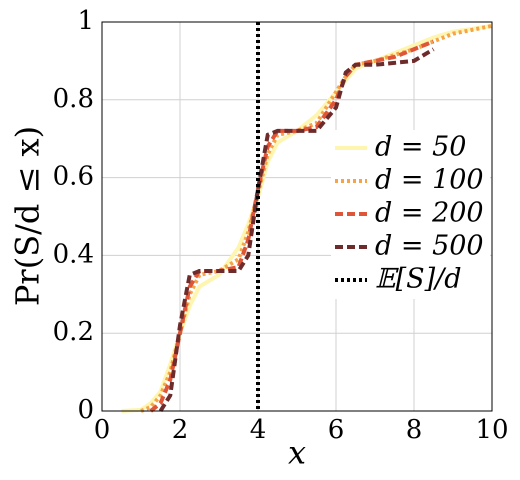  Describe the element at coordinates (85, 410) in the screenshot. I see `y-tick-label: 0` at that location.